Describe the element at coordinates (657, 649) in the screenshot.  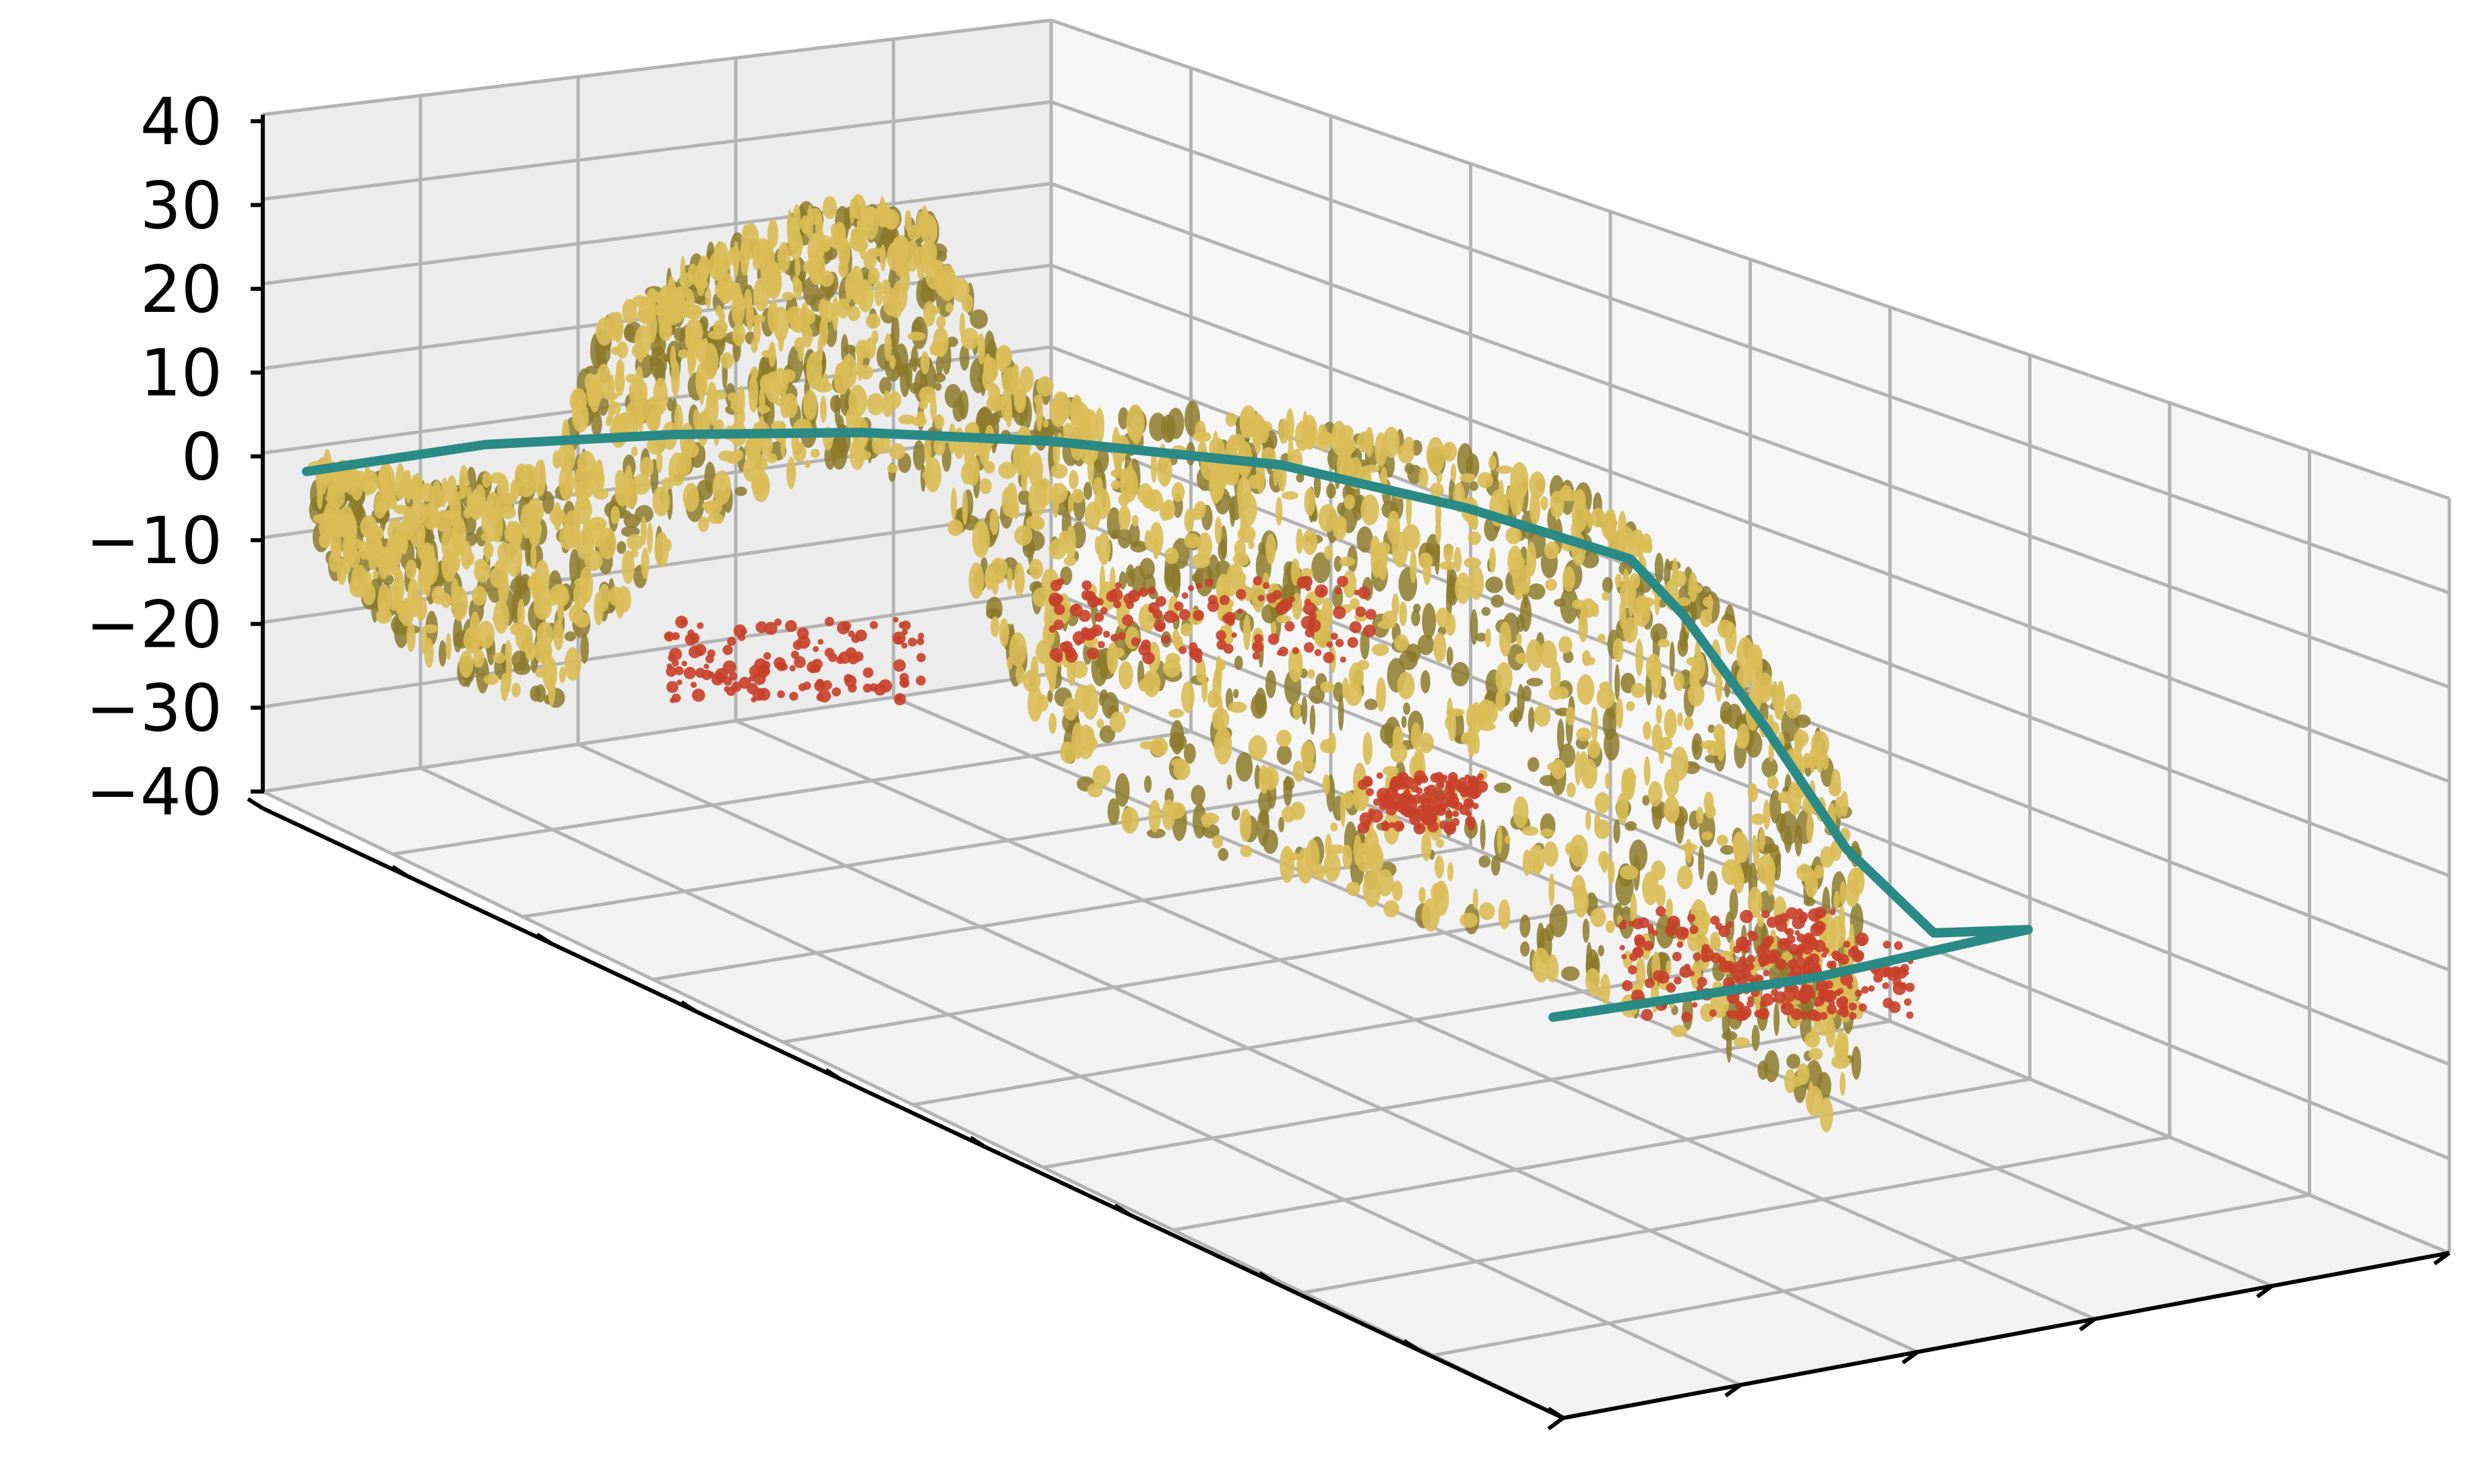
I see `grid-line-back-horizontal` at that location.